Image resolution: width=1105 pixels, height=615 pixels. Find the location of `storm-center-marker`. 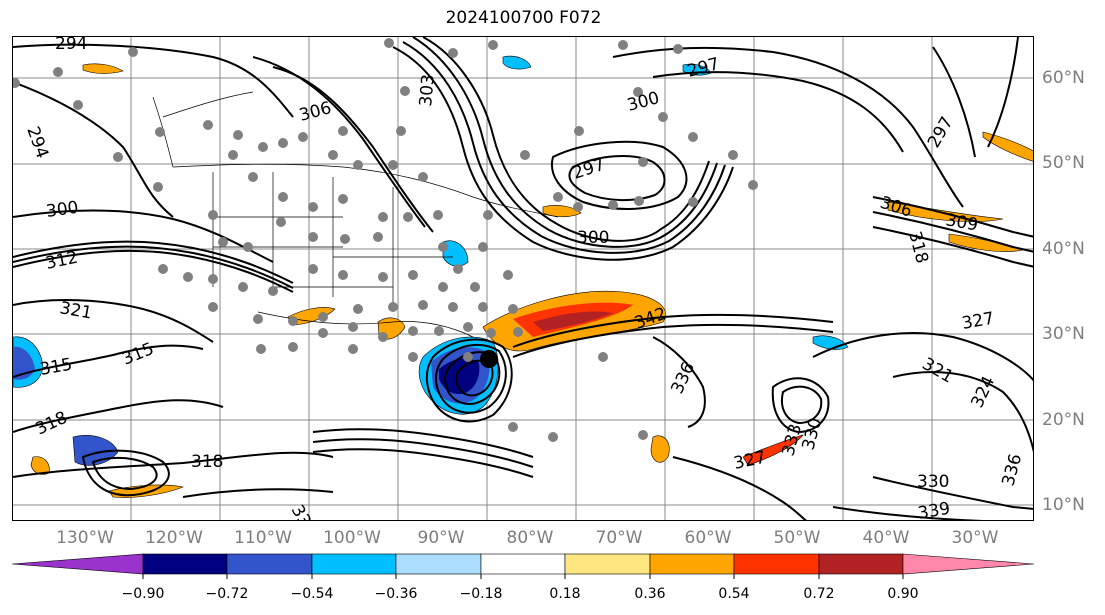

storm-center-marker is located at coordinates (489, 359).